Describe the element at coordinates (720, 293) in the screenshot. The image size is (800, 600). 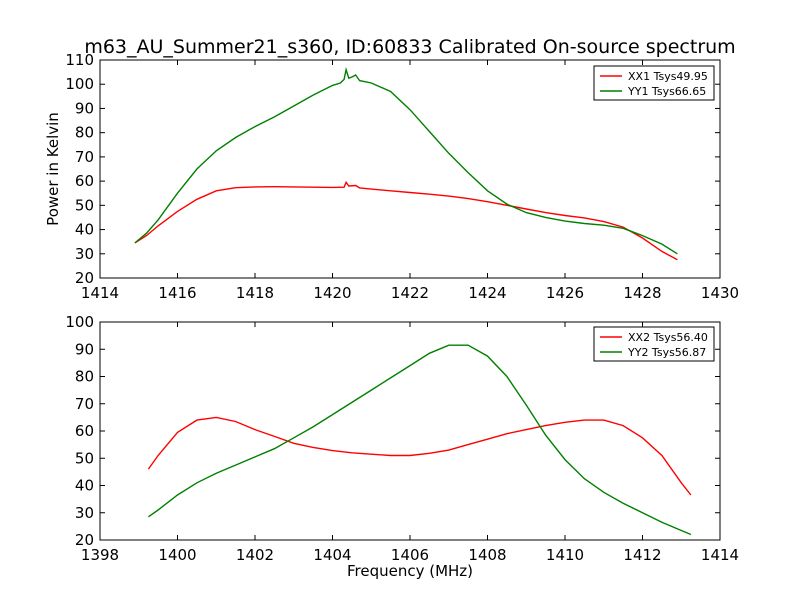
I see `x-tick-label: 1430` at that location.